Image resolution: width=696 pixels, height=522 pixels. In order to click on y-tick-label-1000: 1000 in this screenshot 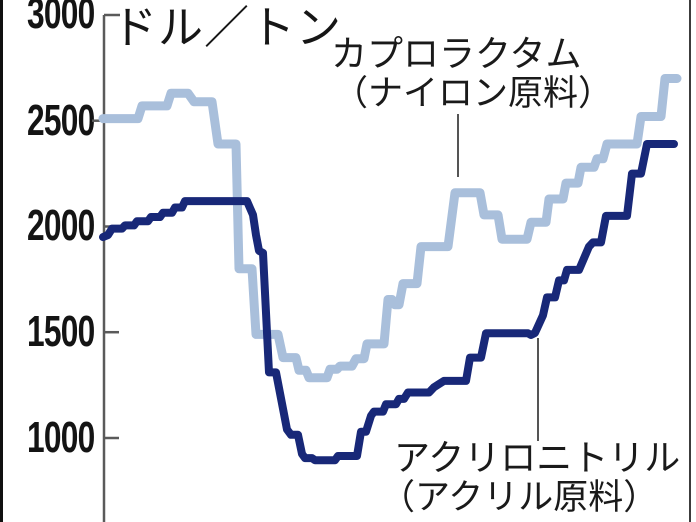, I will do `click(60, 437)`.